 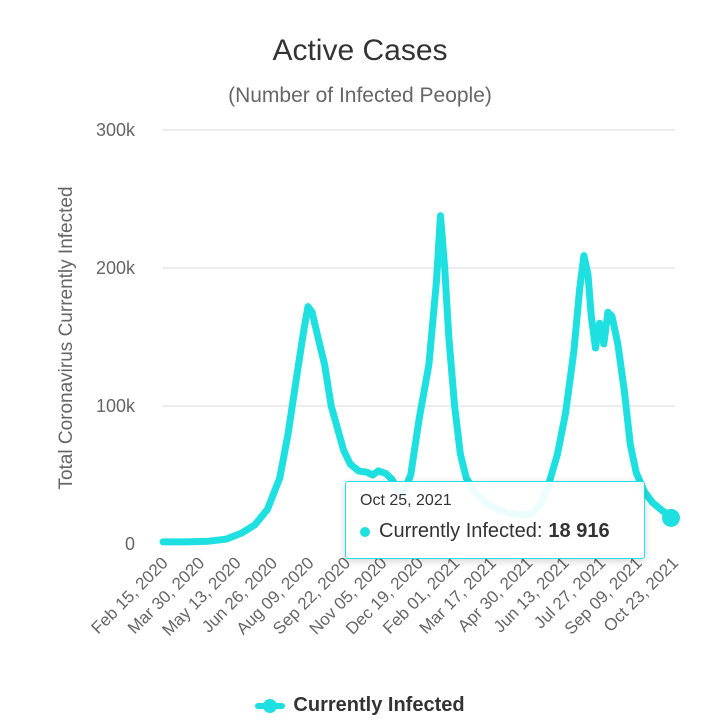 I want to click on tooltip-row: Currently Infected: 18 916, so click(x=495, y=531).